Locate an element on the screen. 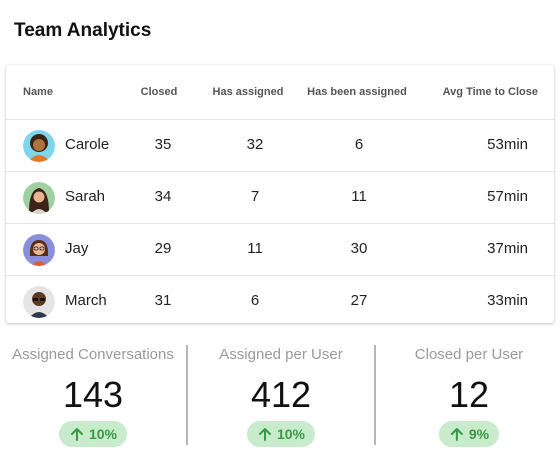 Image resolution: width=560 pixels, height=476 pixels. row-has-assigned: 7 is located at coordinates (255, 196).